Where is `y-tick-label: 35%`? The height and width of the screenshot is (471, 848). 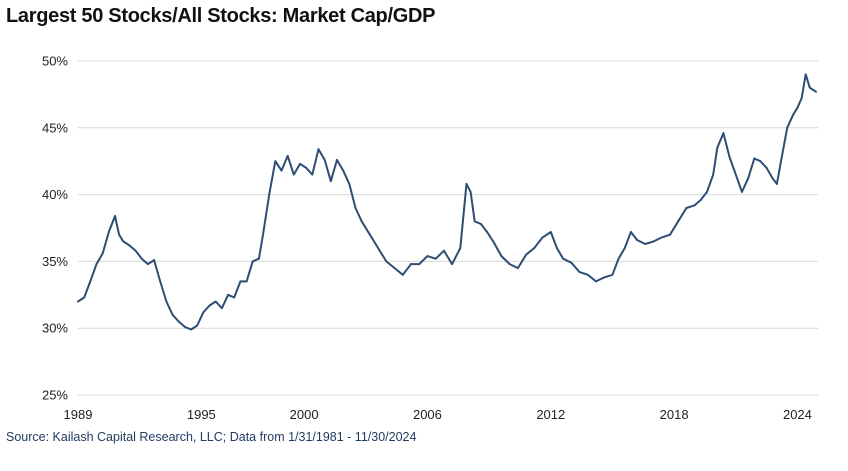 y-tick-label: 35% is located at coordinates (55, 261).